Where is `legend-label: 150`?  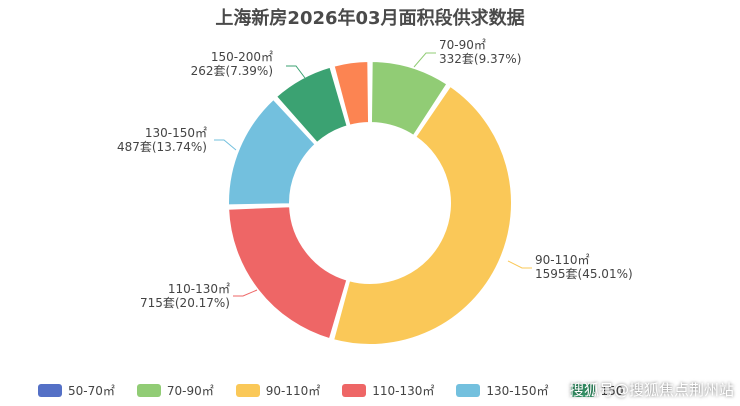
legend-label: 150 is located at coordinates (612, 390).